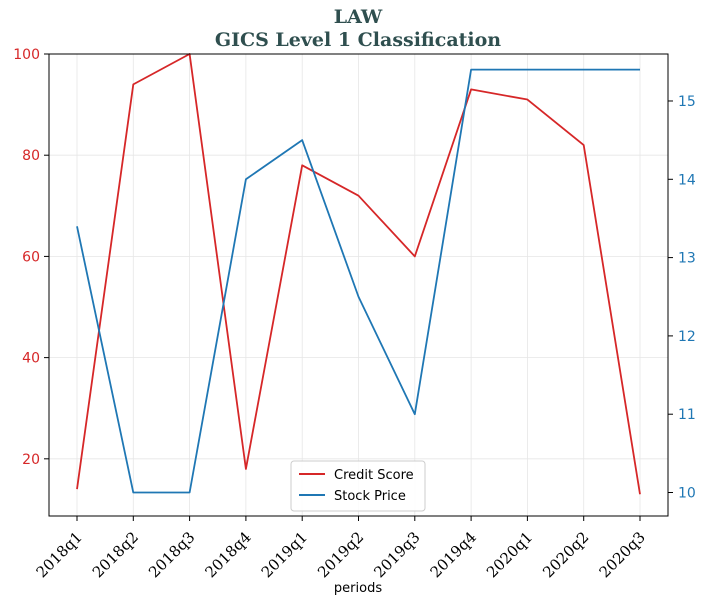 The height and width of the screenshot is (605, 707). I want to click on x-axis-label: periods, so click(358, 588).